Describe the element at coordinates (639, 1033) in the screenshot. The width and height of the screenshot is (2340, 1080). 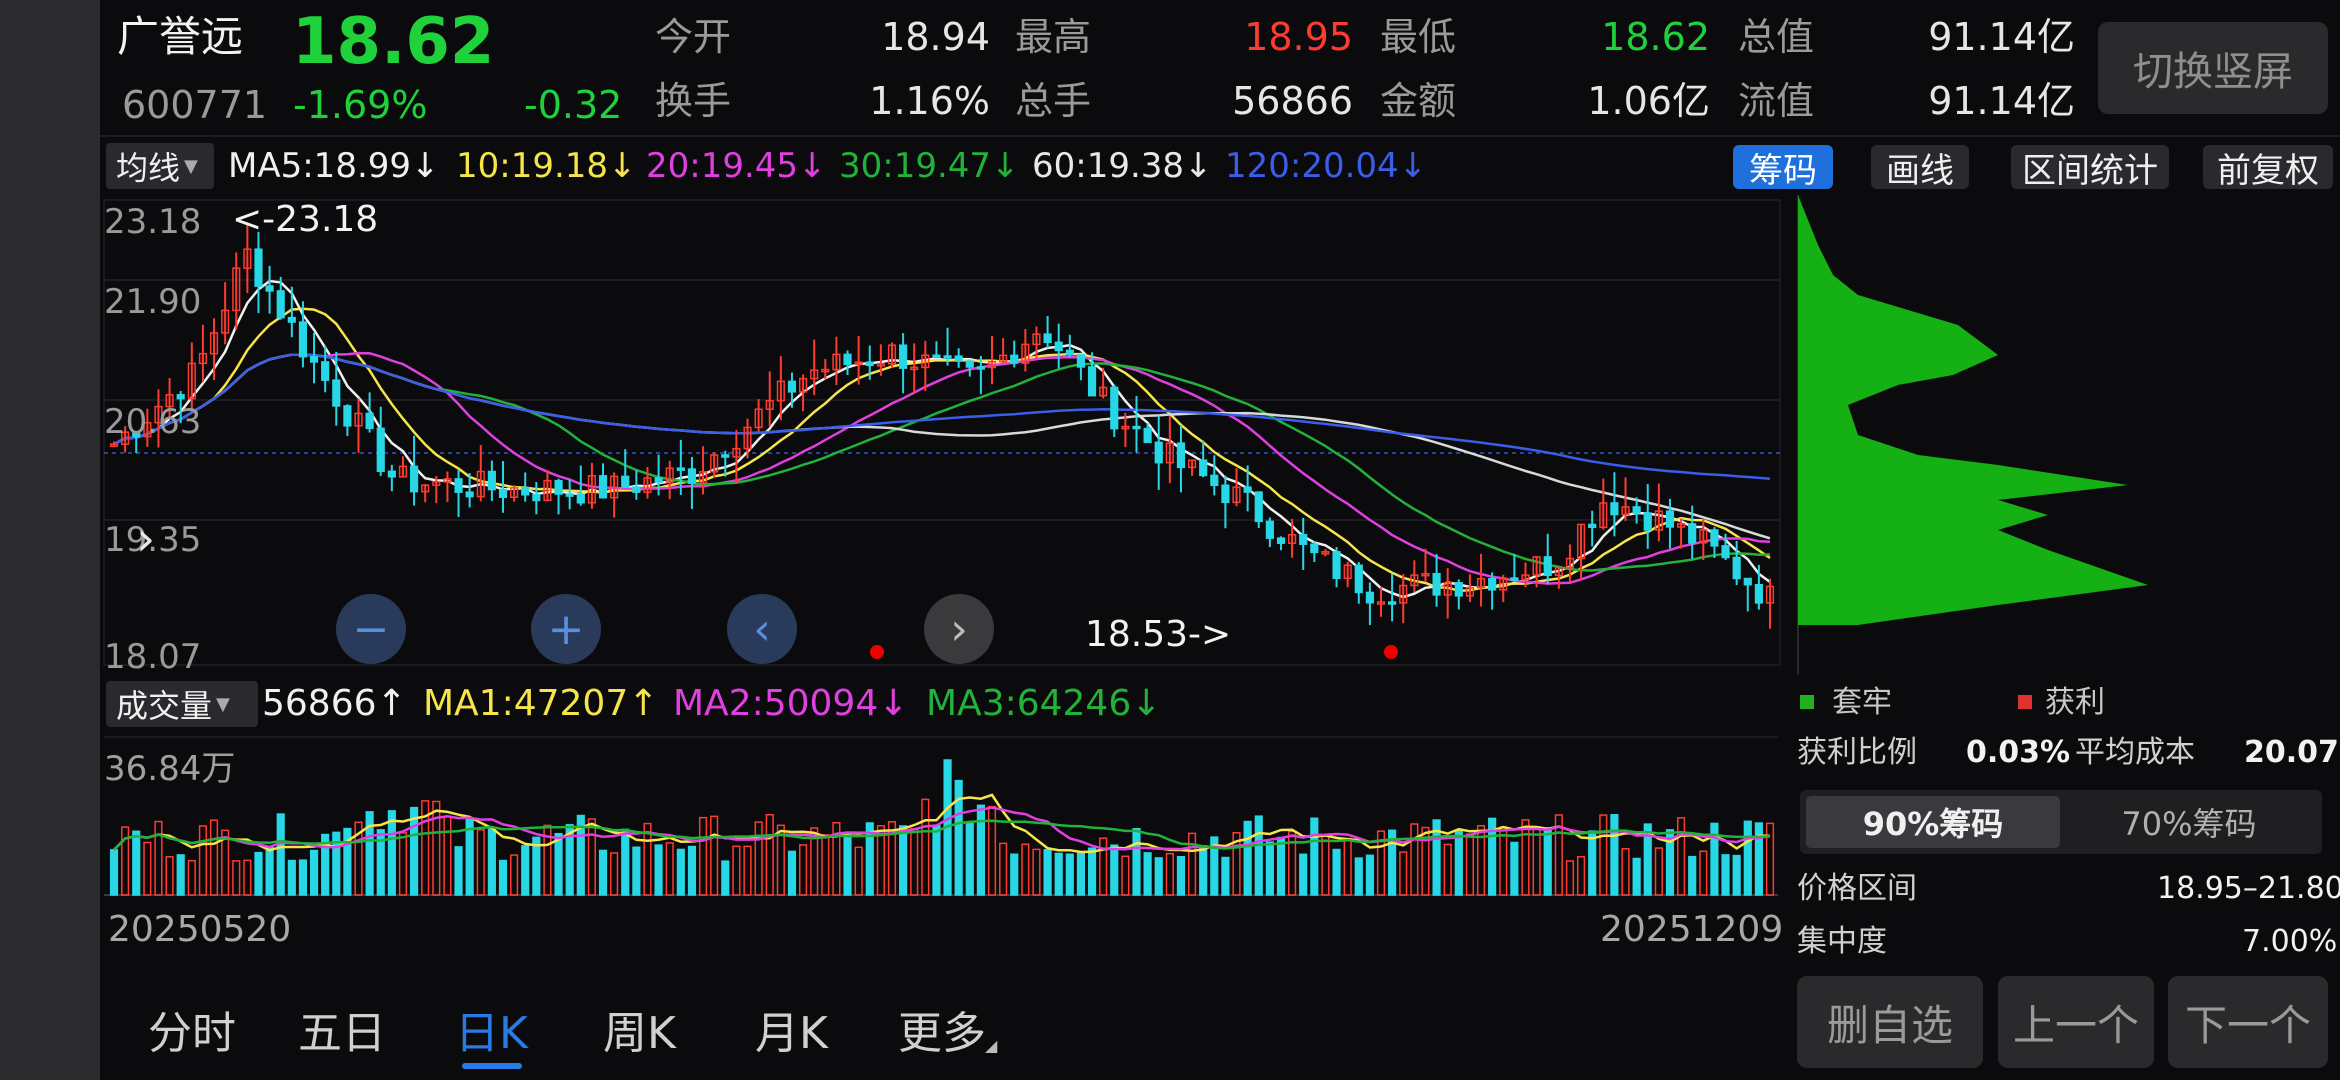
I see `tab-3: 周K` at that location.